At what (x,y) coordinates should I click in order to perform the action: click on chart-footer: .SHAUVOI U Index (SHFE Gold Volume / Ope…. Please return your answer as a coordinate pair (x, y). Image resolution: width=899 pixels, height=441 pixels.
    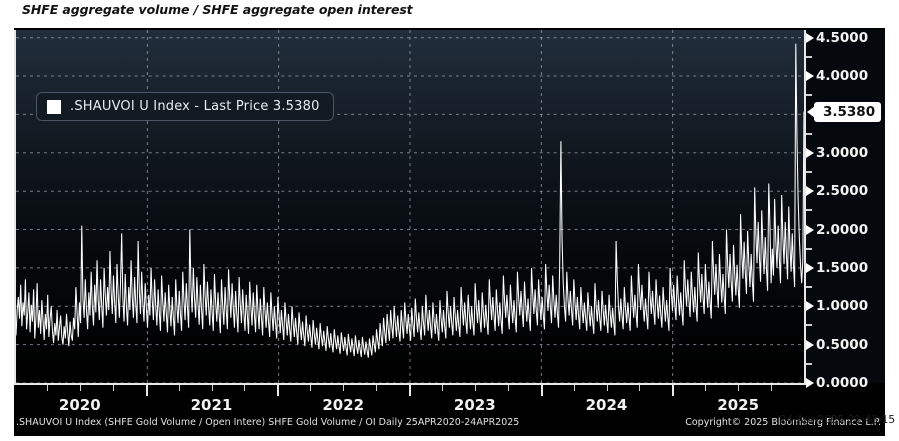
    Looking at the image, I should click on (449, 425).